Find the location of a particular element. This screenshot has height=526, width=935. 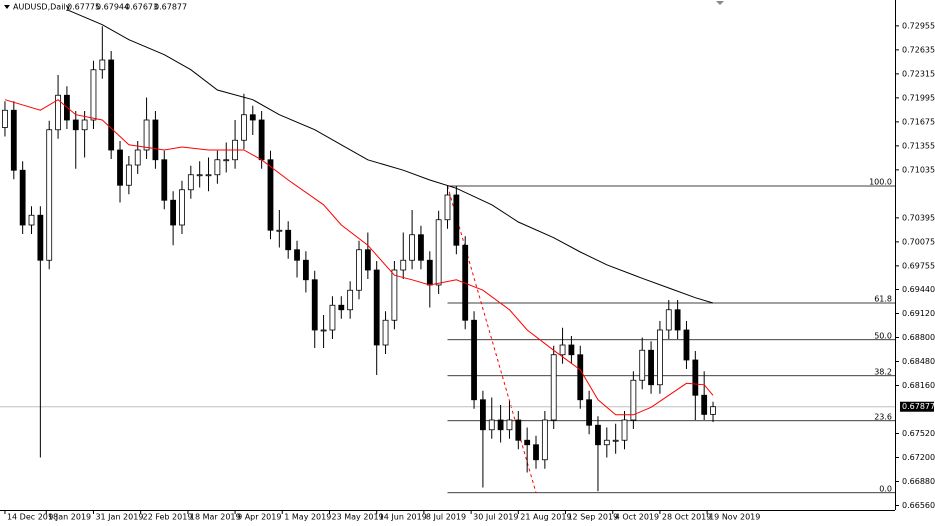

x-tick-label: 31 Jan 2019 is located at coordinates (119, 517).